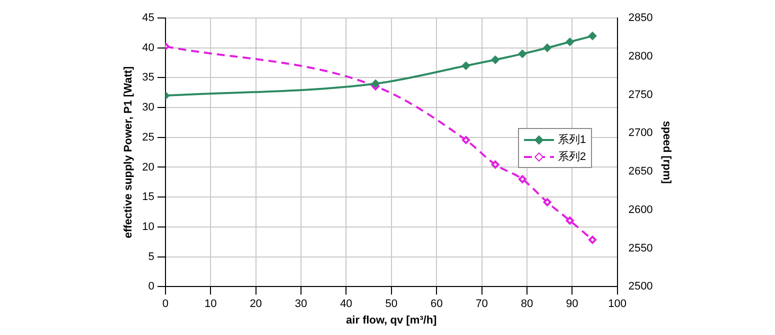 This screenshot has height=335, width=775. I want to click on x-tick-label: 90, so click(572, 304).